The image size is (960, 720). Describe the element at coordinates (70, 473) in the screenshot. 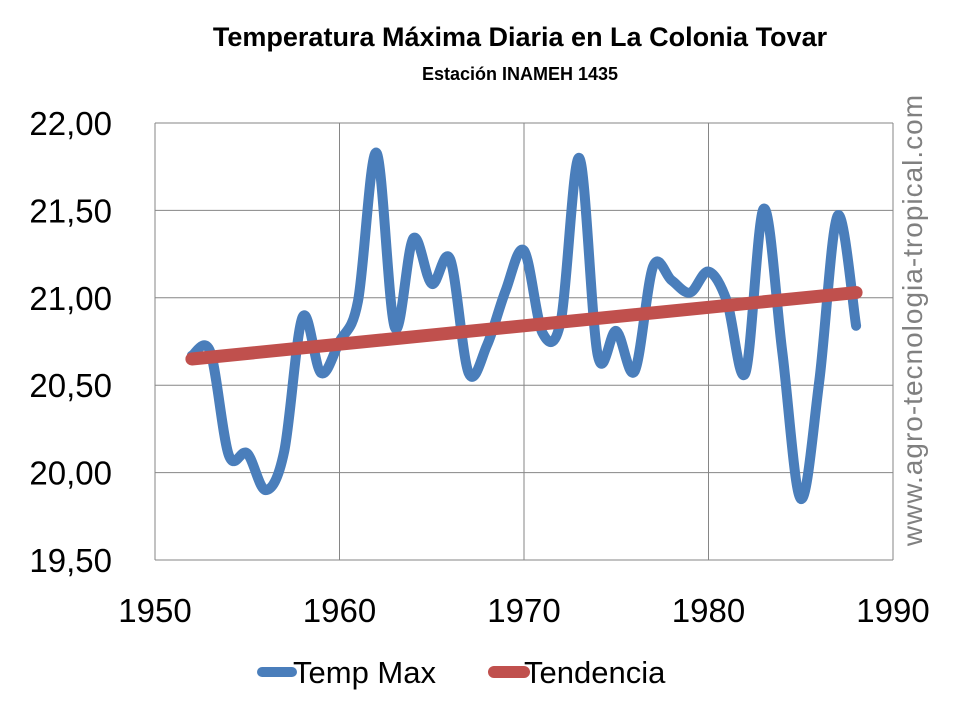

I see `y-tick-label: 20,00` at that location.